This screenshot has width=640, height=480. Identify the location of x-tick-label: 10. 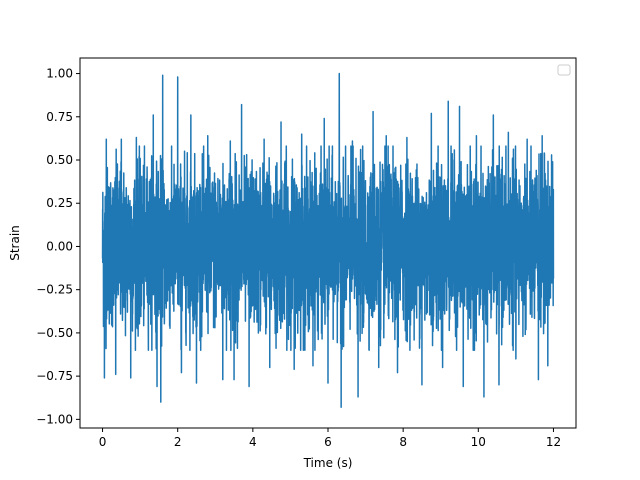
(478, 442).